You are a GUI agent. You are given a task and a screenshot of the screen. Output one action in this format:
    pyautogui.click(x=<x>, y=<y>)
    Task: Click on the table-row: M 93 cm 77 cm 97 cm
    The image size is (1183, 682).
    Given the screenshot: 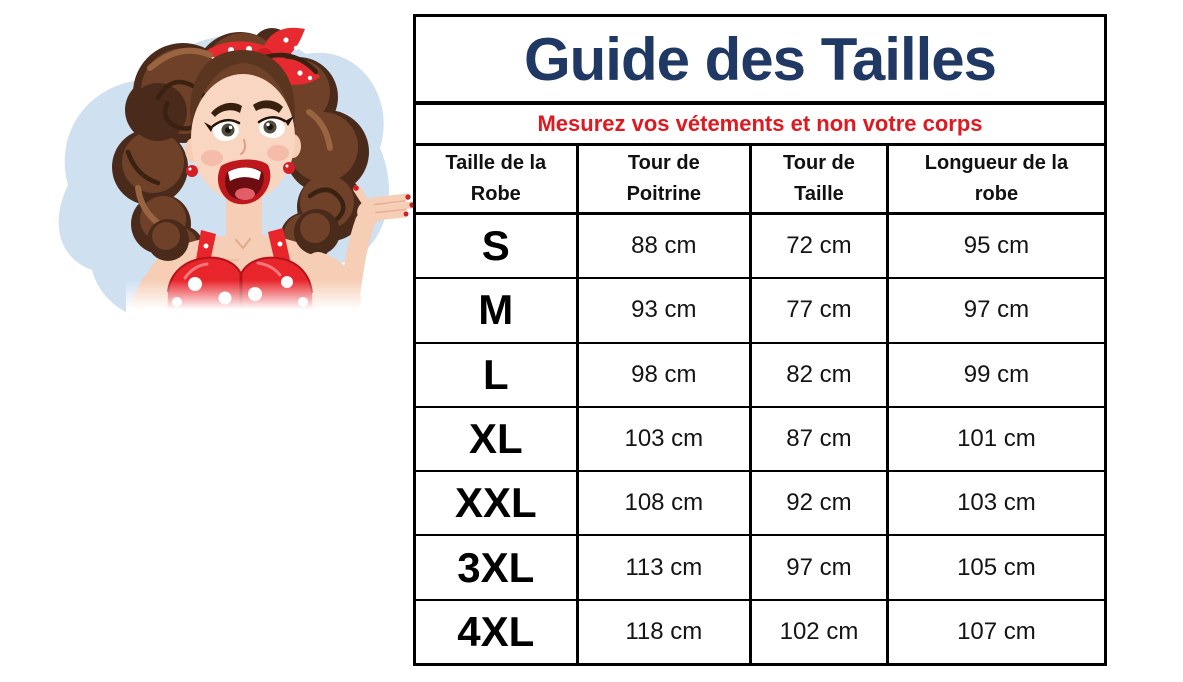 What is the action you would take?
    pyautogui.click(x=760, y=311)
    